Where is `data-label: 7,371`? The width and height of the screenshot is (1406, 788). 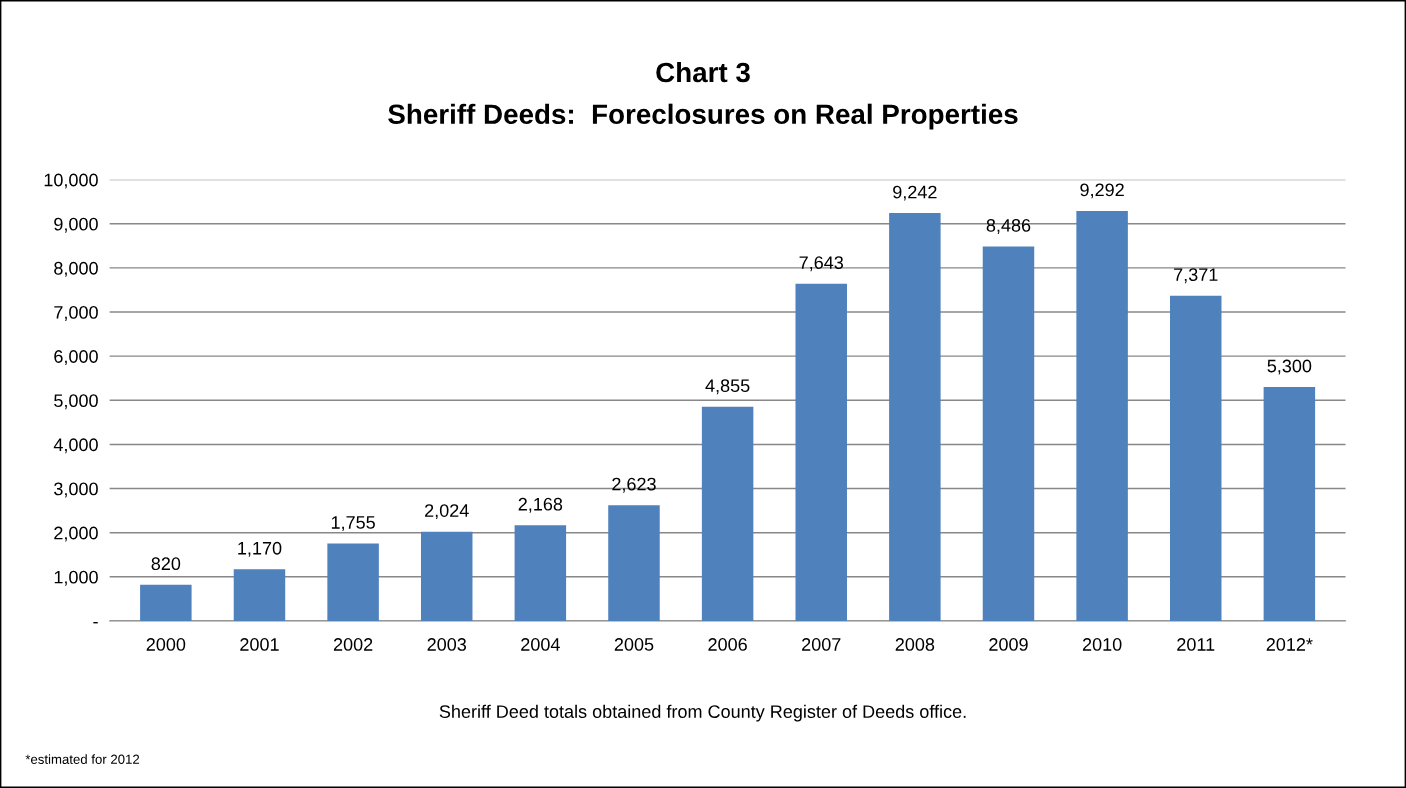
data-label: 7,371 is located at coordinates (1196, 276).